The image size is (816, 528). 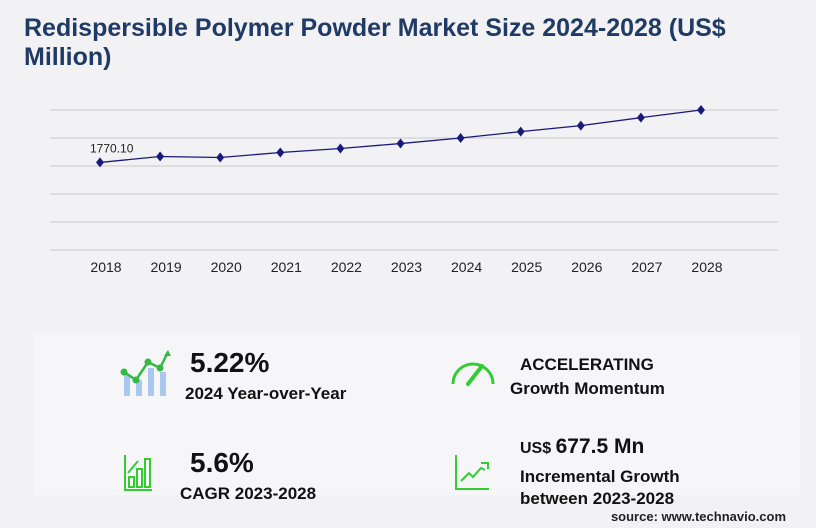 I want to click on data-point-2021, so click(x=280, y=152).